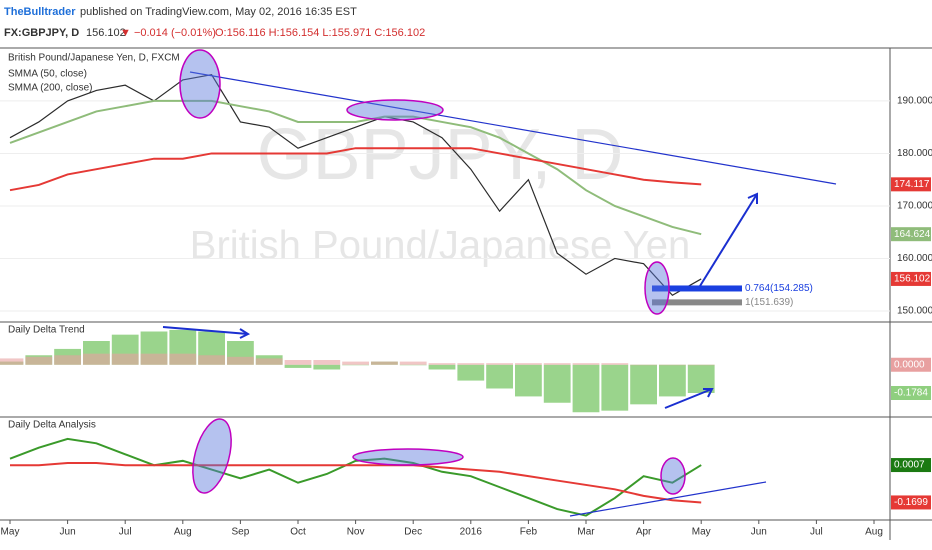 The width and height of the screenshot is (932, 550). What do you see at coordinates (41, 33) in the screenshot?
I see `symbol: FX:GBPJPY, D` at bounding box center [41, 33].